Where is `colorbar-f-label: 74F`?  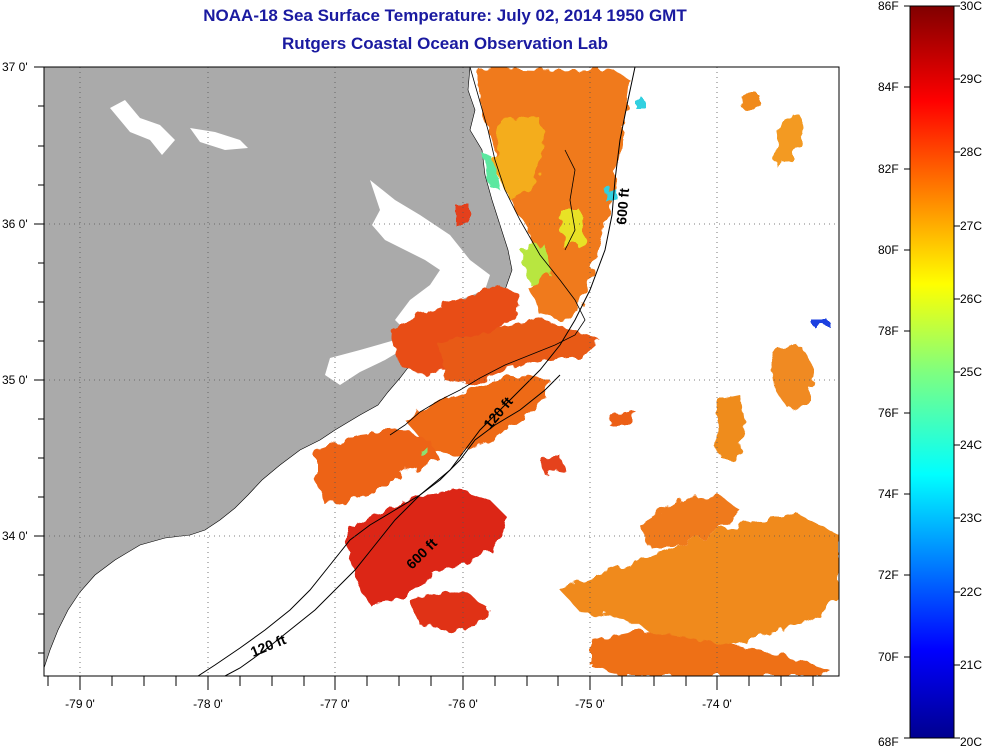
colorbar-f-label: 74F is located at coordinates (888, 494).